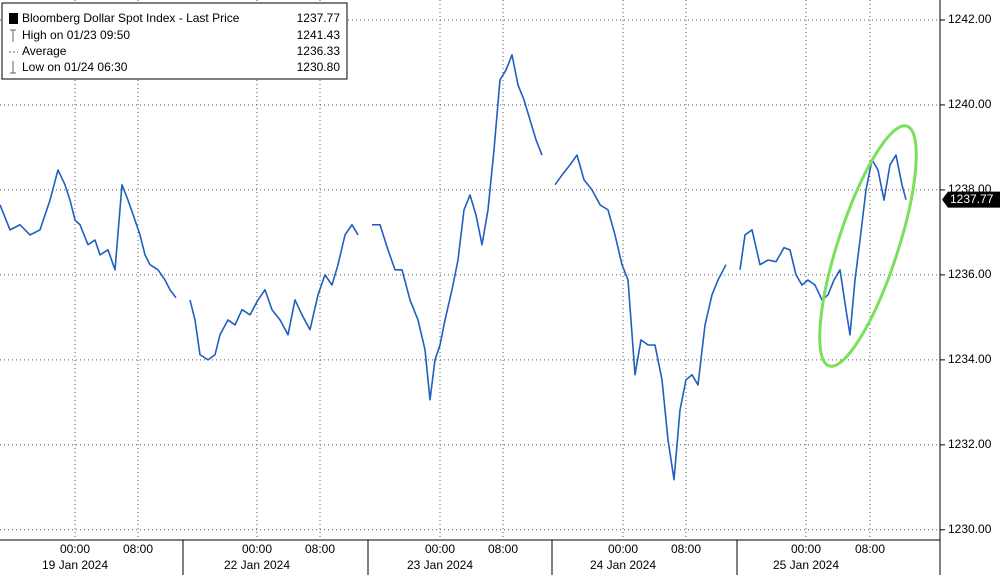 This screenshot has width=1000, height=575. I want to click on last-price-tag, so click(971, 199).